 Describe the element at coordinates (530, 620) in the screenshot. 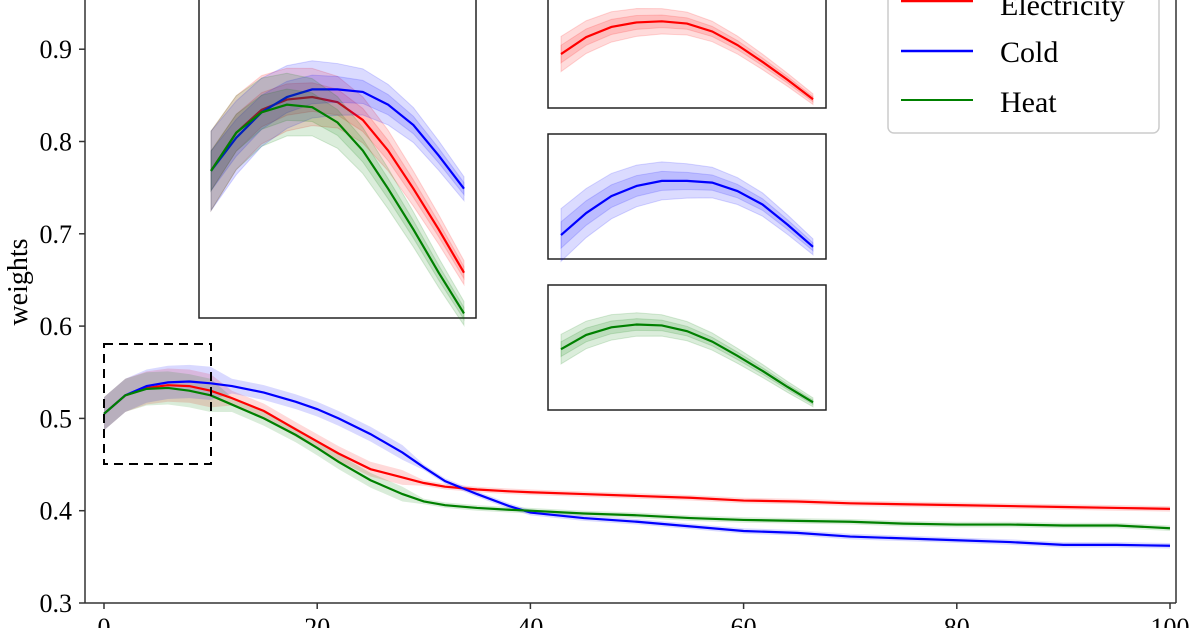

I see `x-tick-label: 40` at that location.